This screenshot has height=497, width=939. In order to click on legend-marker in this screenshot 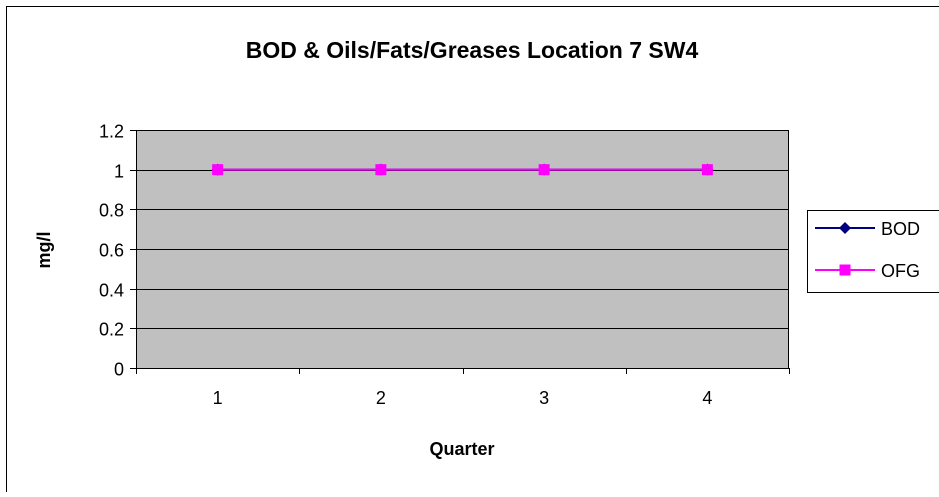, I will do `click(845, 270)`.